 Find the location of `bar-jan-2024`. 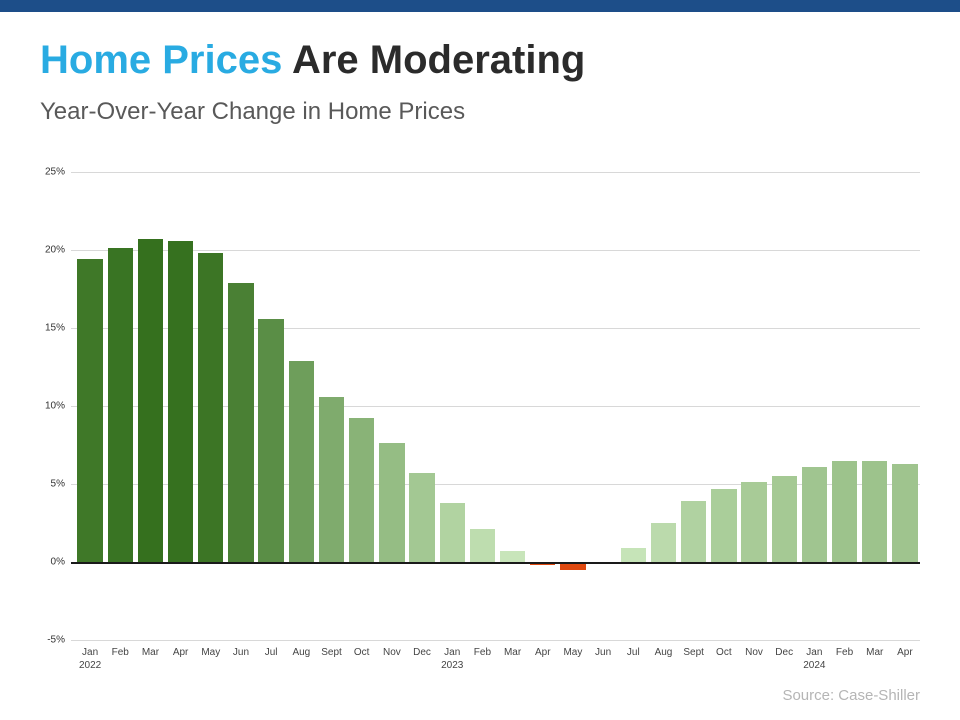

bar-jan-2024 is located at coordinates (814, 514).